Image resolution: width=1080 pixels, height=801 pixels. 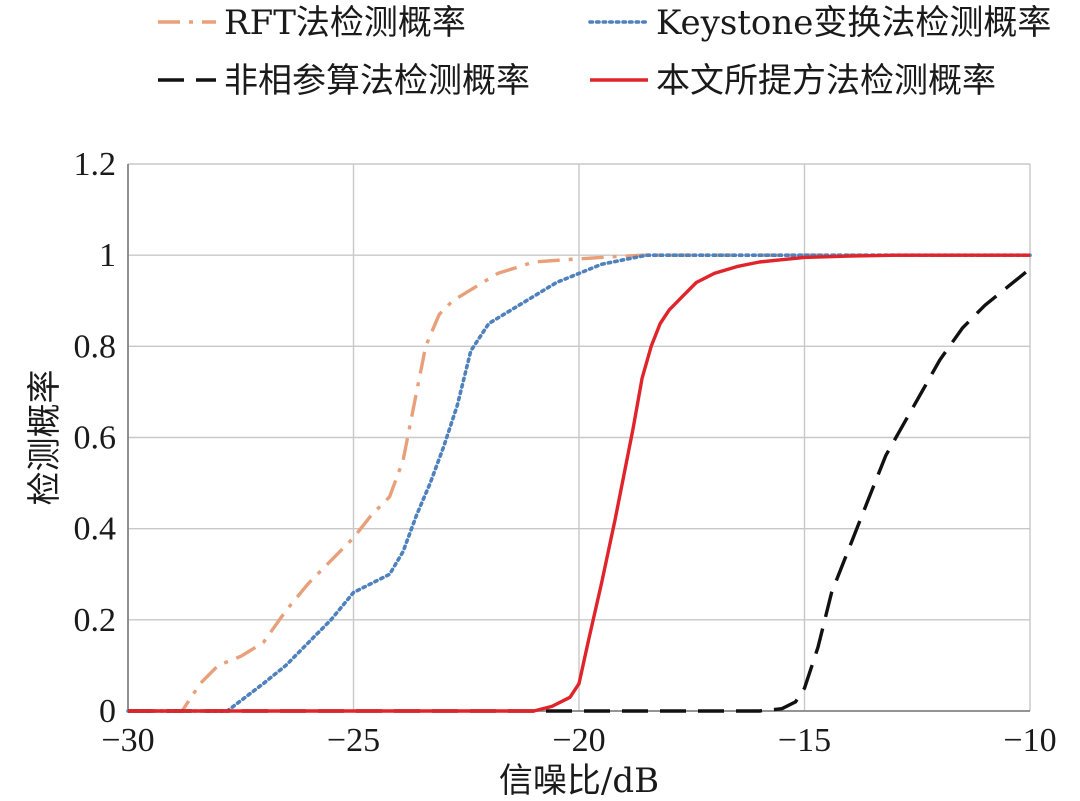 What do you see at coordinates (95, 164) in the screenshot?
I see `y-tick-label: 1.2` at bounding box center [95, 164].